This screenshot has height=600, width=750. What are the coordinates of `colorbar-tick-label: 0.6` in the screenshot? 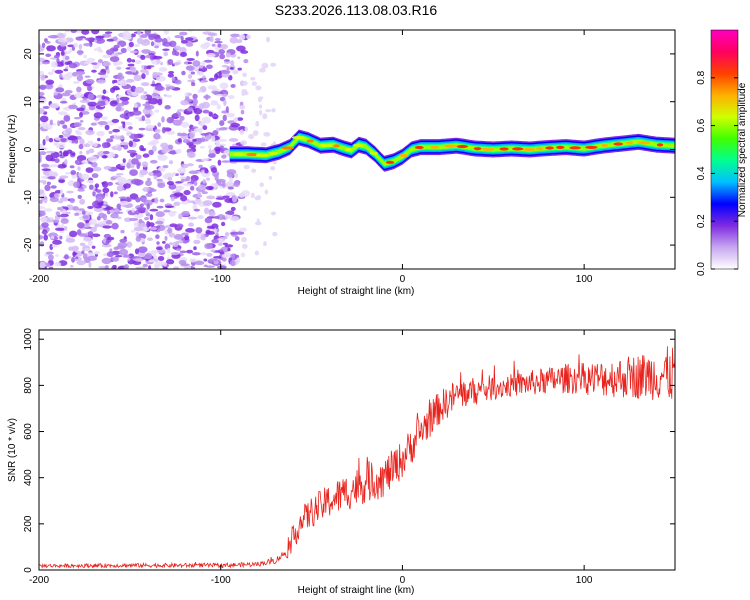 It's located at (701, 125).